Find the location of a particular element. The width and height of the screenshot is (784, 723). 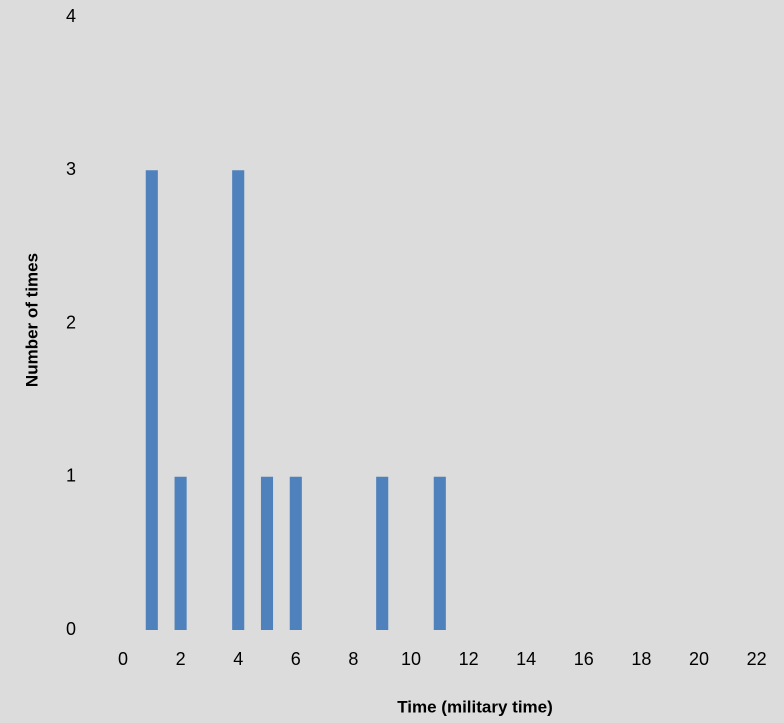

y-tick-label: 2 is located at coordinates (71, 322).